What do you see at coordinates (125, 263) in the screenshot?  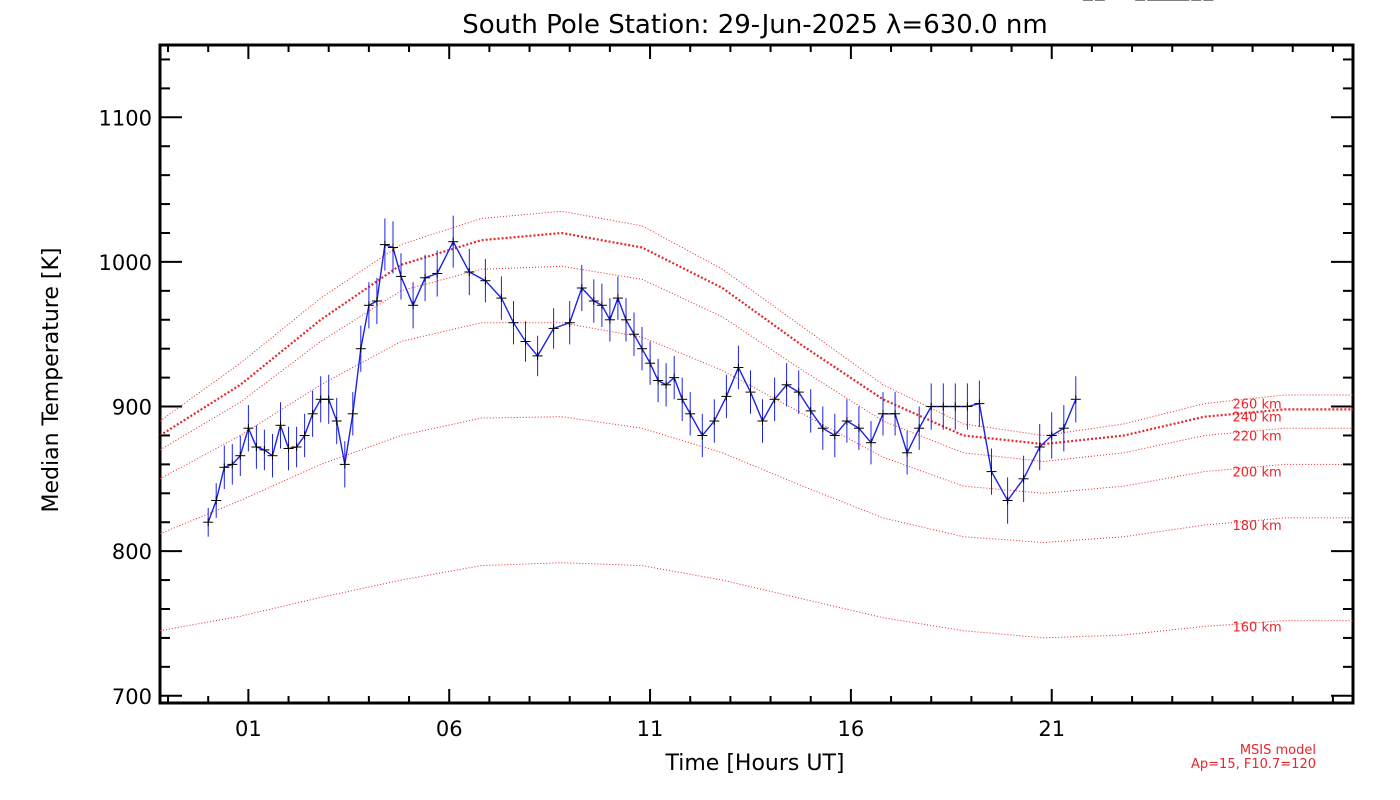 I see `y-tick-label: 1000` at bounding box center [125, 263].